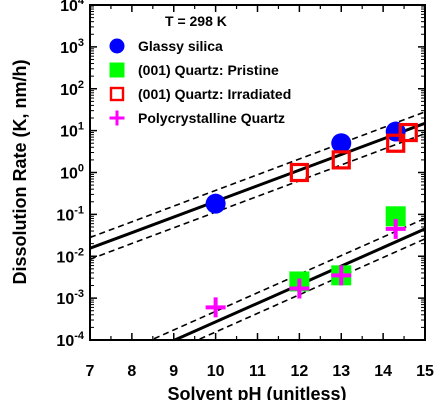 Image resolution: width=443 pixels, height=400 pixels. Describe the element at coordinates (256, 392) in the screenshot. I see `x-axis-title: Solvent pH (unitless)` at that location.